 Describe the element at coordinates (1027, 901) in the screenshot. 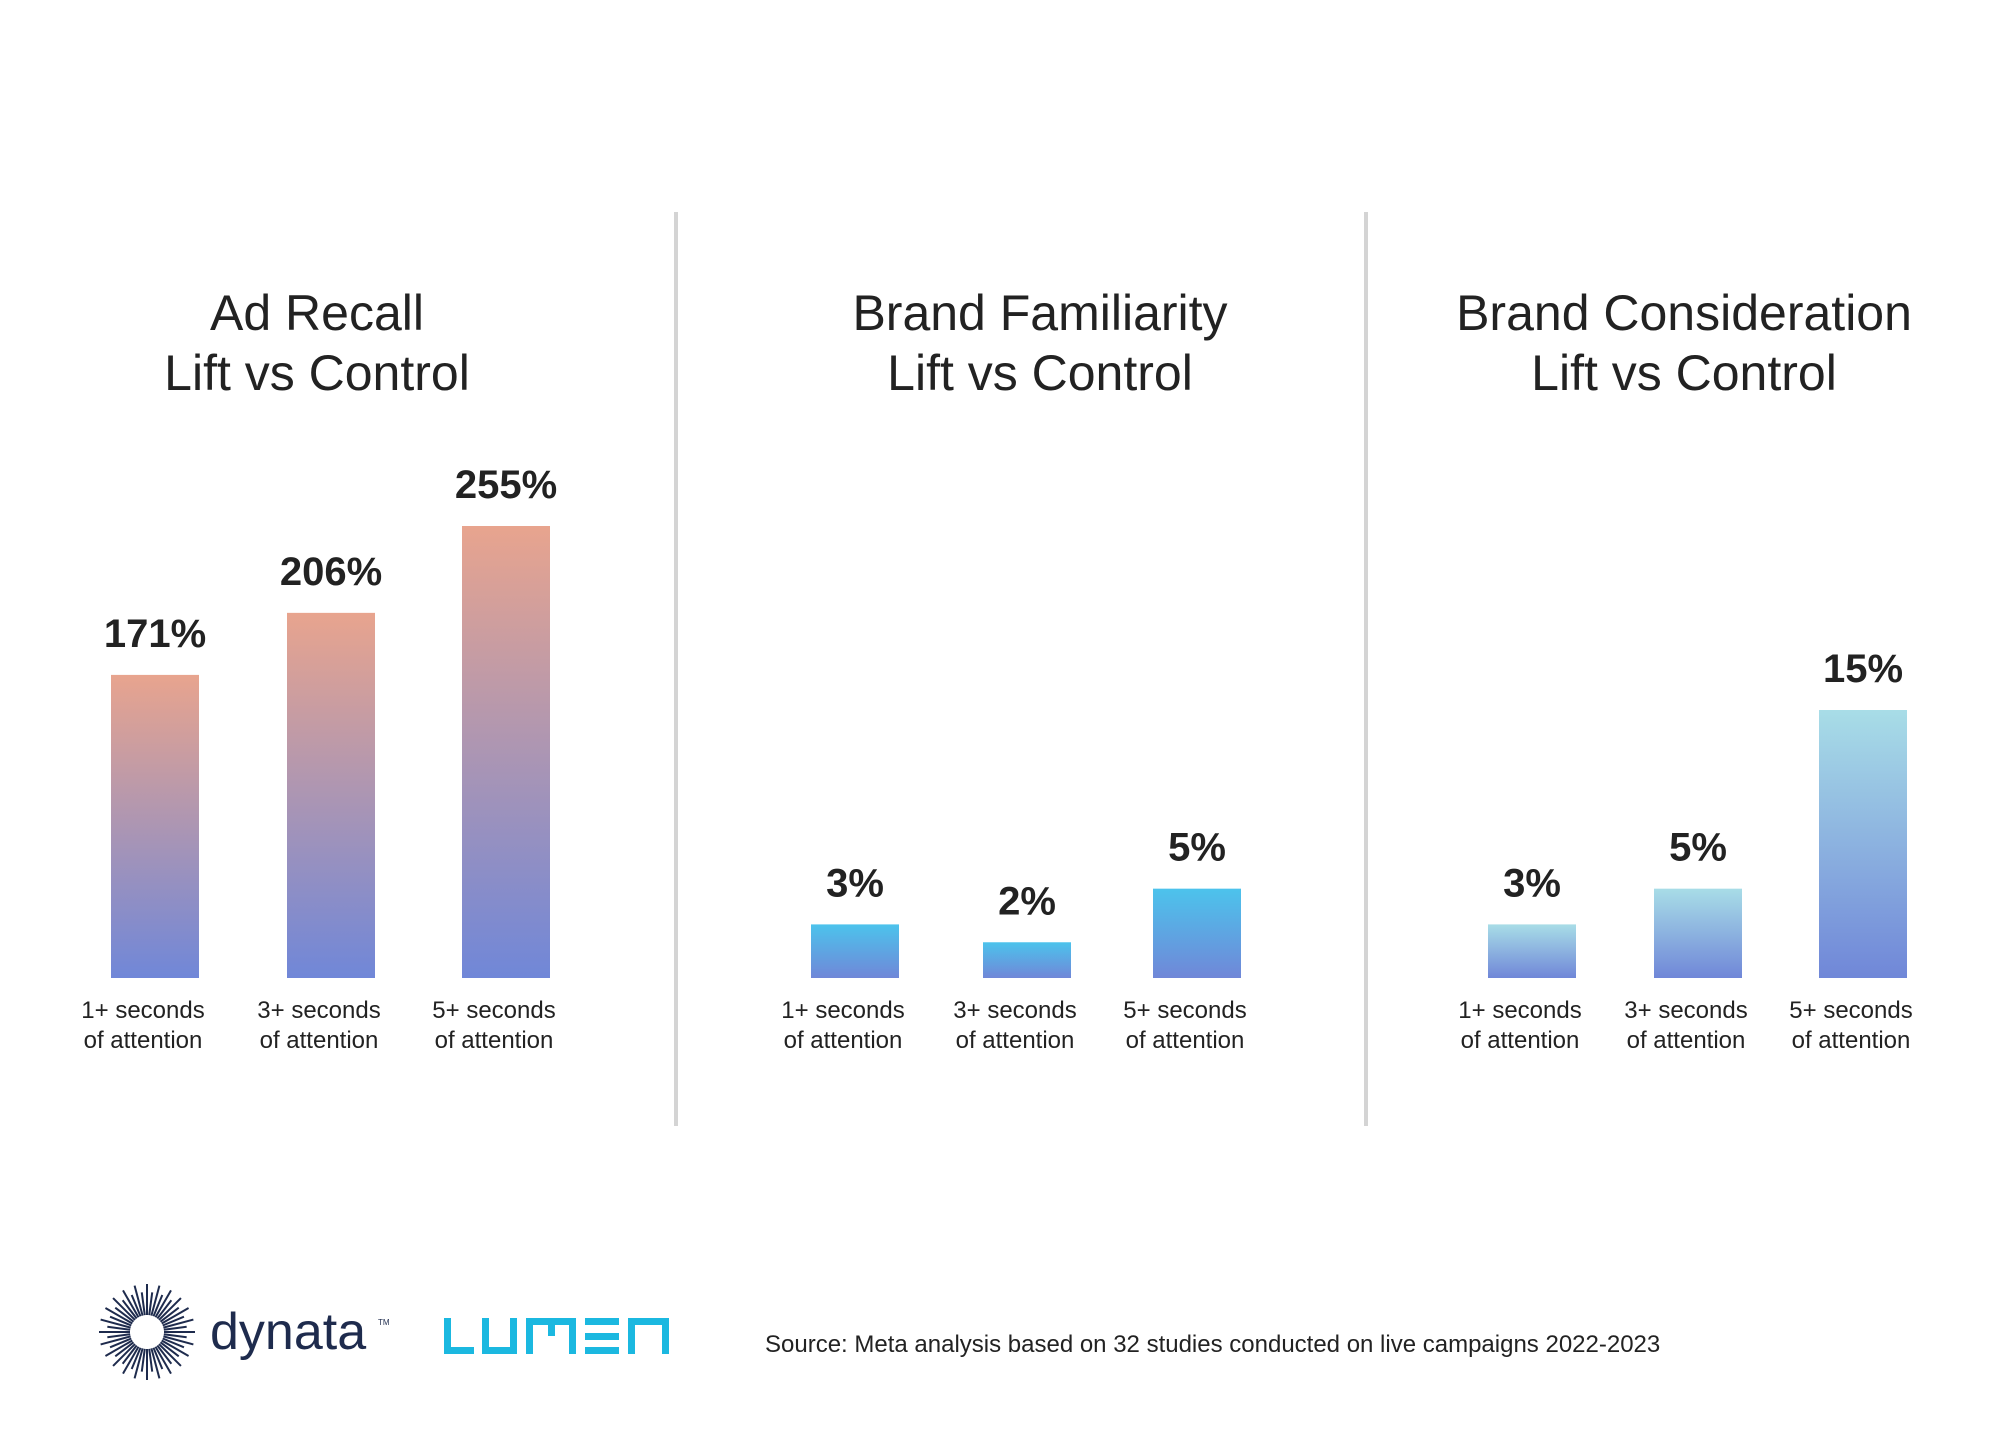

I see `data-label: 2%` at that location.